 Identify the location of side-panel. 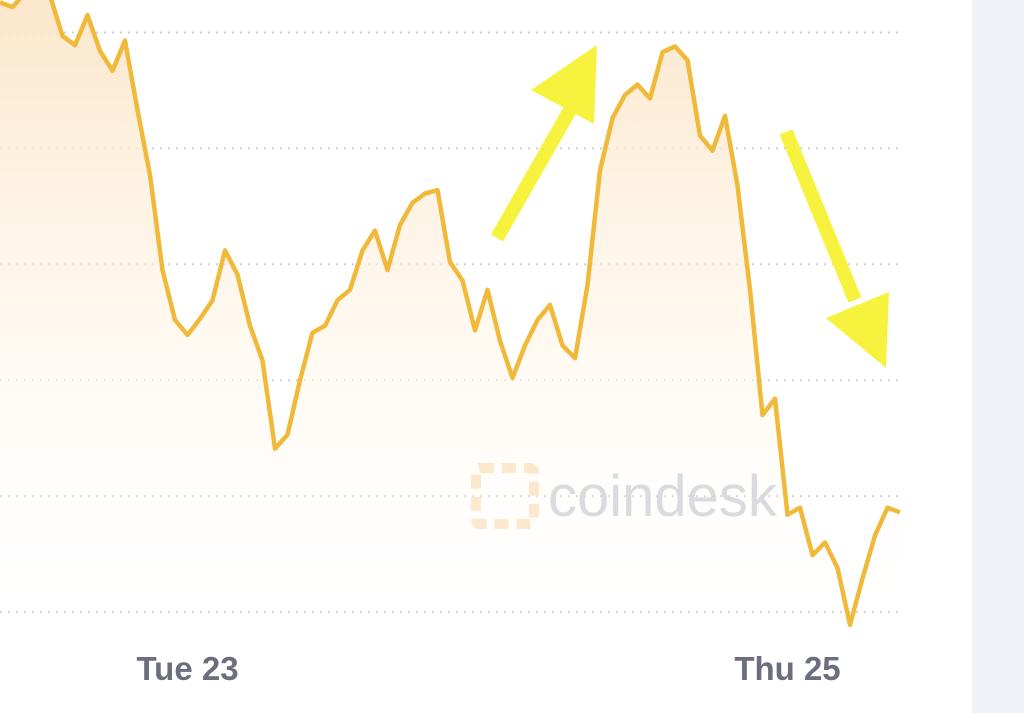
(998, 356).